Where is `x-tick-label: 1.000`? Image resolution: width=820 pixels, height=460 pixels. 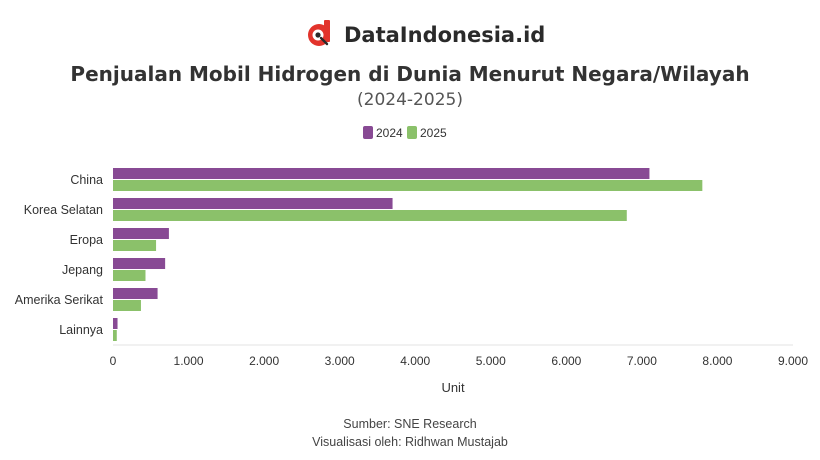 x-tick-label: 1.000 is located at coordinates (189, 361).